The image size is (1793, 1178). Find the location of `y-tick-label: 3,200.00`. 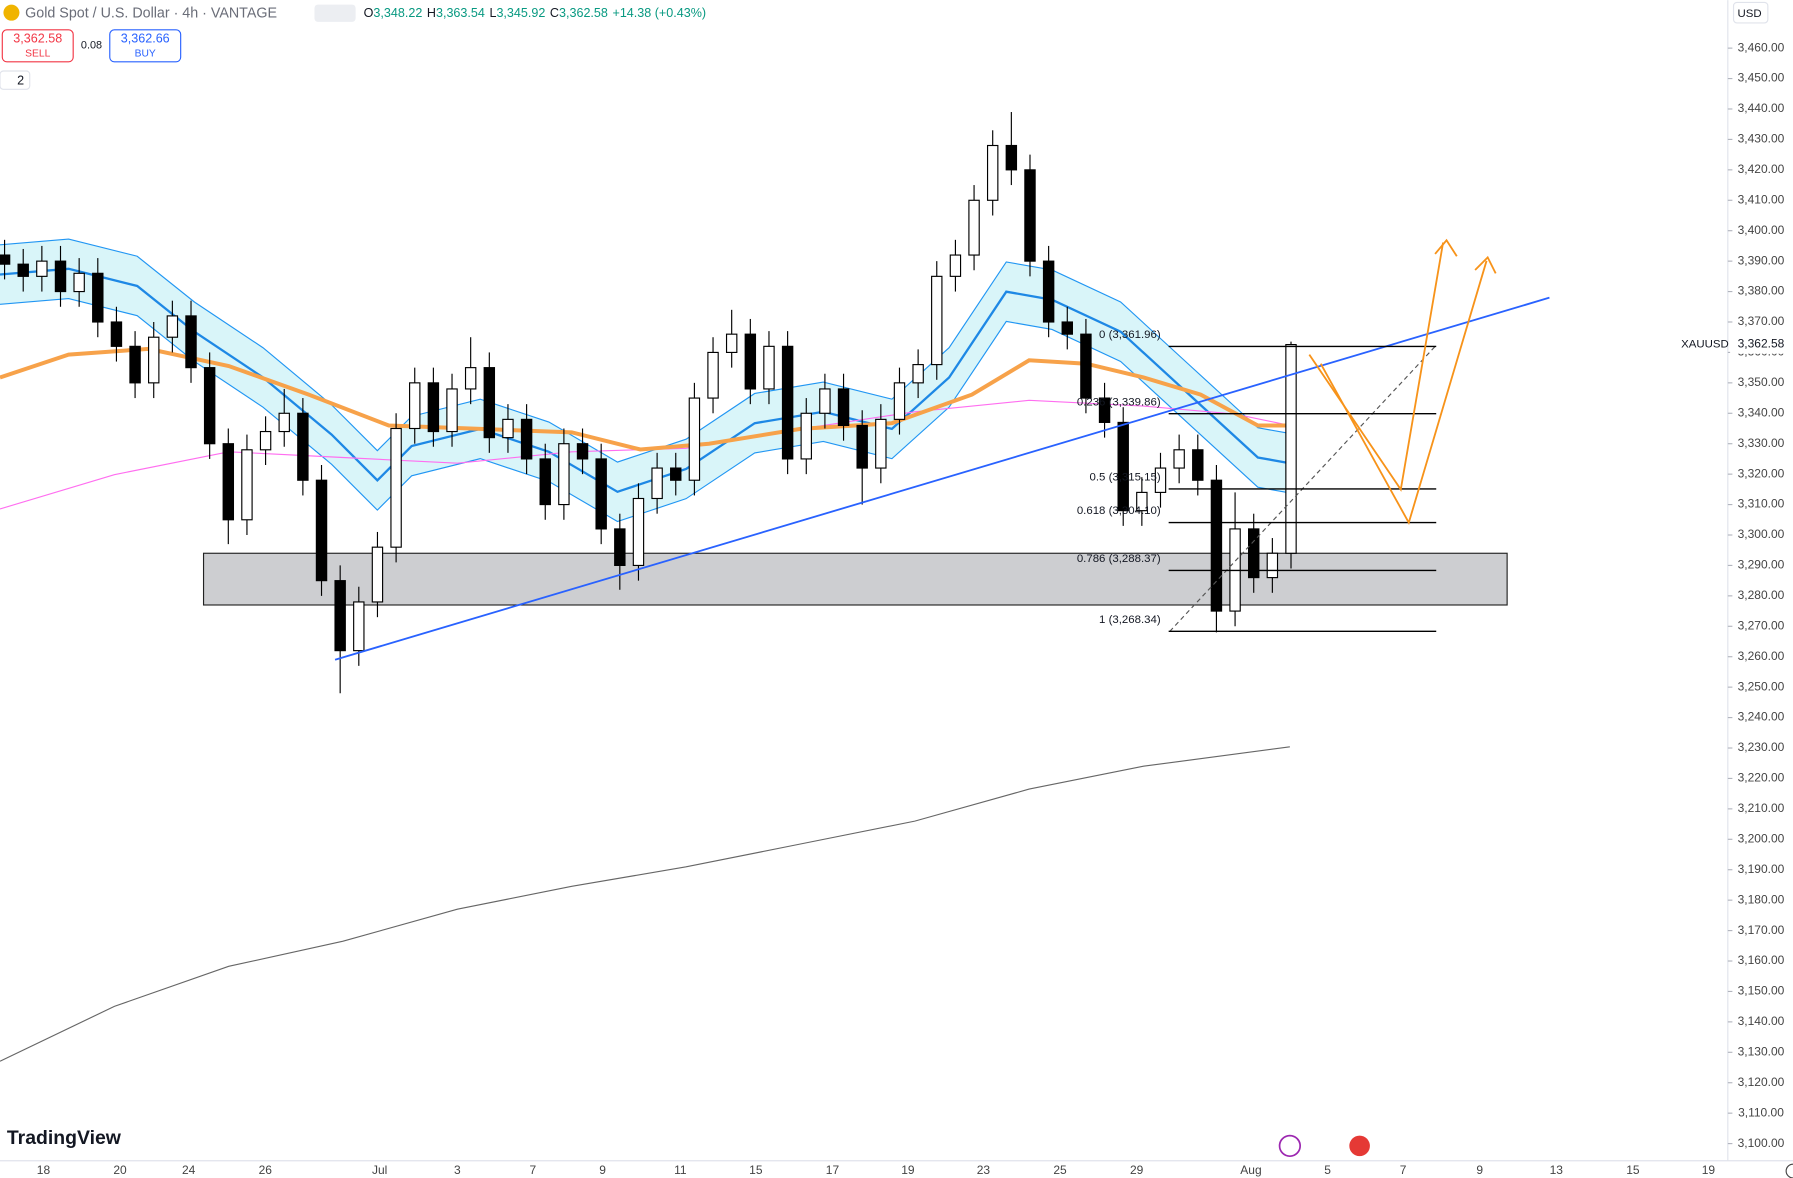

y-tick-label: 3,200.00 is located at coordinates (1761, 838).